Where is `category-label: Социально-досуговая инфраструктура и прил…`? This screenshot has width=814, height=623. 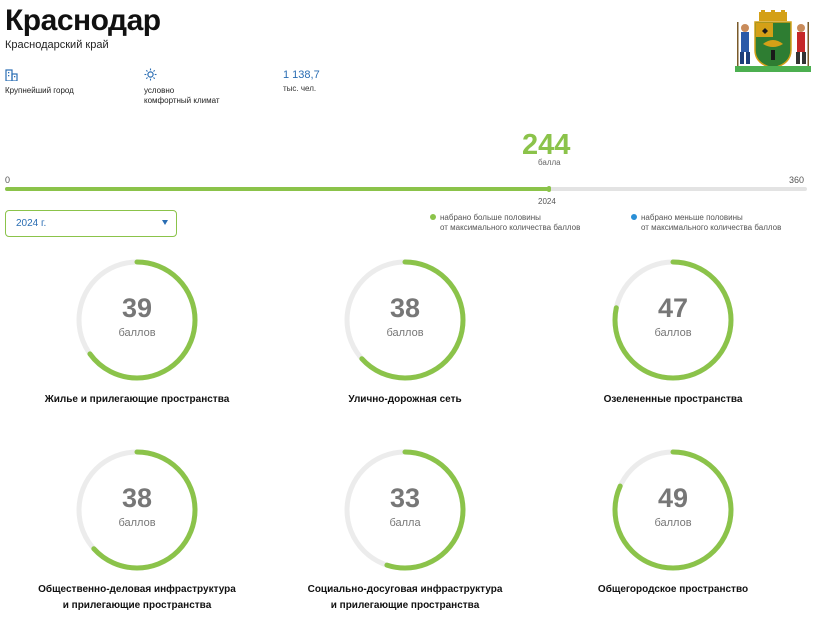
category-label: Социально-досуговая инфраструктура и прил… is located at coordinates (405, 598).